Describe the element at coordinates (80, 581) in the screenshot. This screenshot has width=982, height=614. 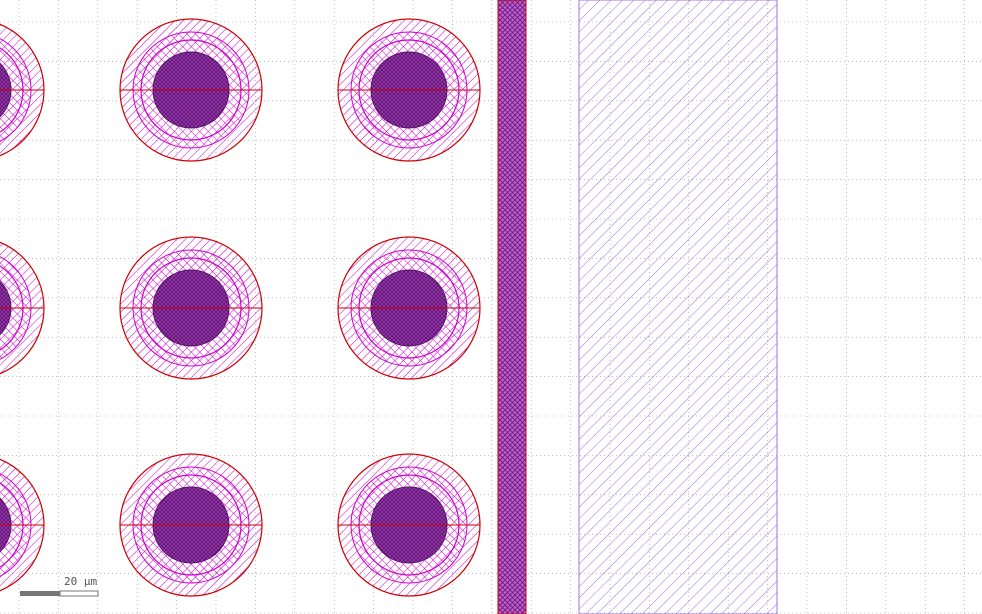
I see `scale-bar-label: 20 µm` at that location.